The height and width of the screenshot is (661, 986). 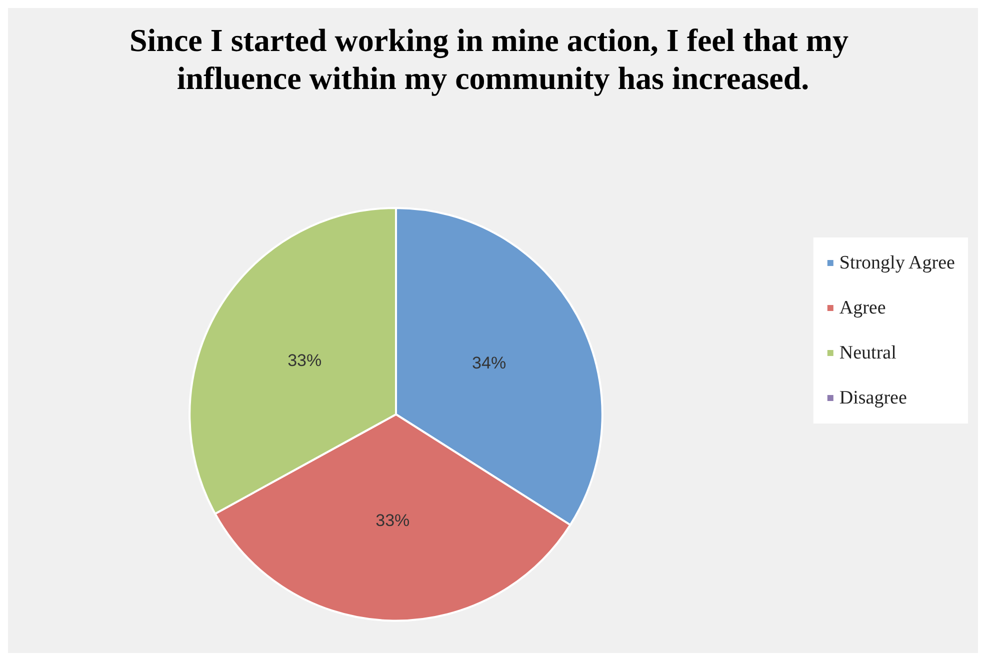 I want to click on data-label: 34%, so click(x=489, y=363).